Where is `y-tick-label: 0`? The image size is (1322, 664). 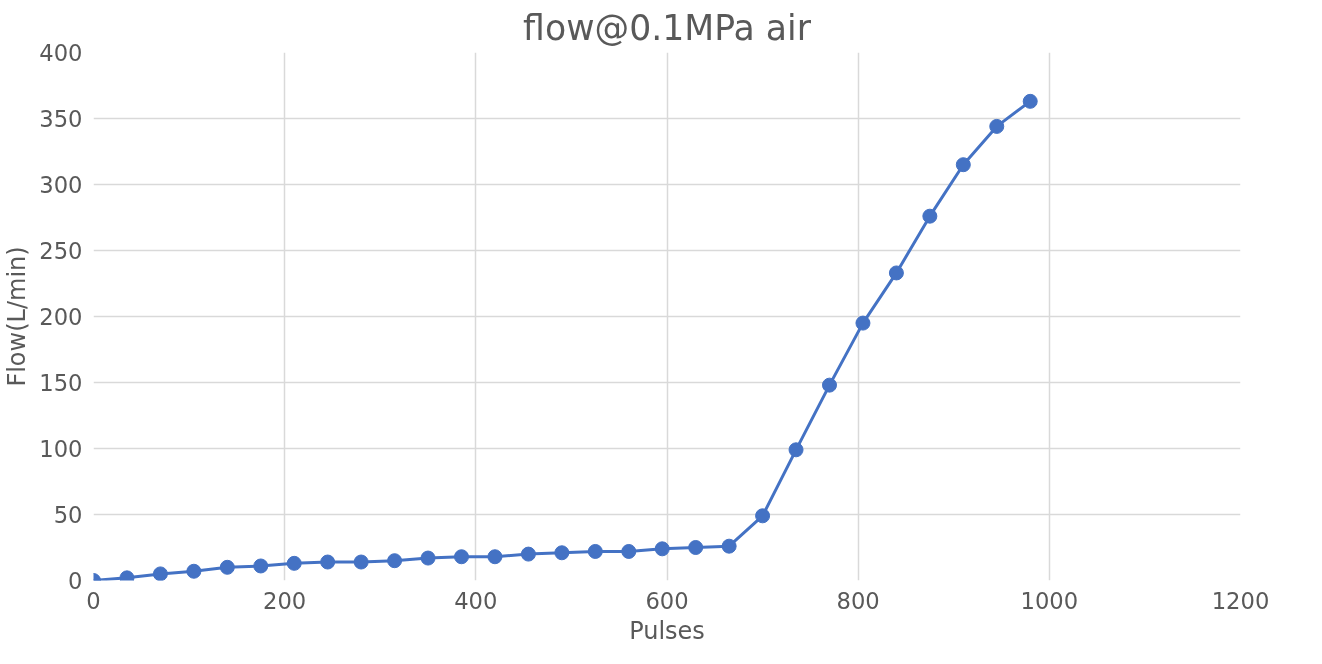
y-tick-label: 0 is located at coordinates (75, 581).